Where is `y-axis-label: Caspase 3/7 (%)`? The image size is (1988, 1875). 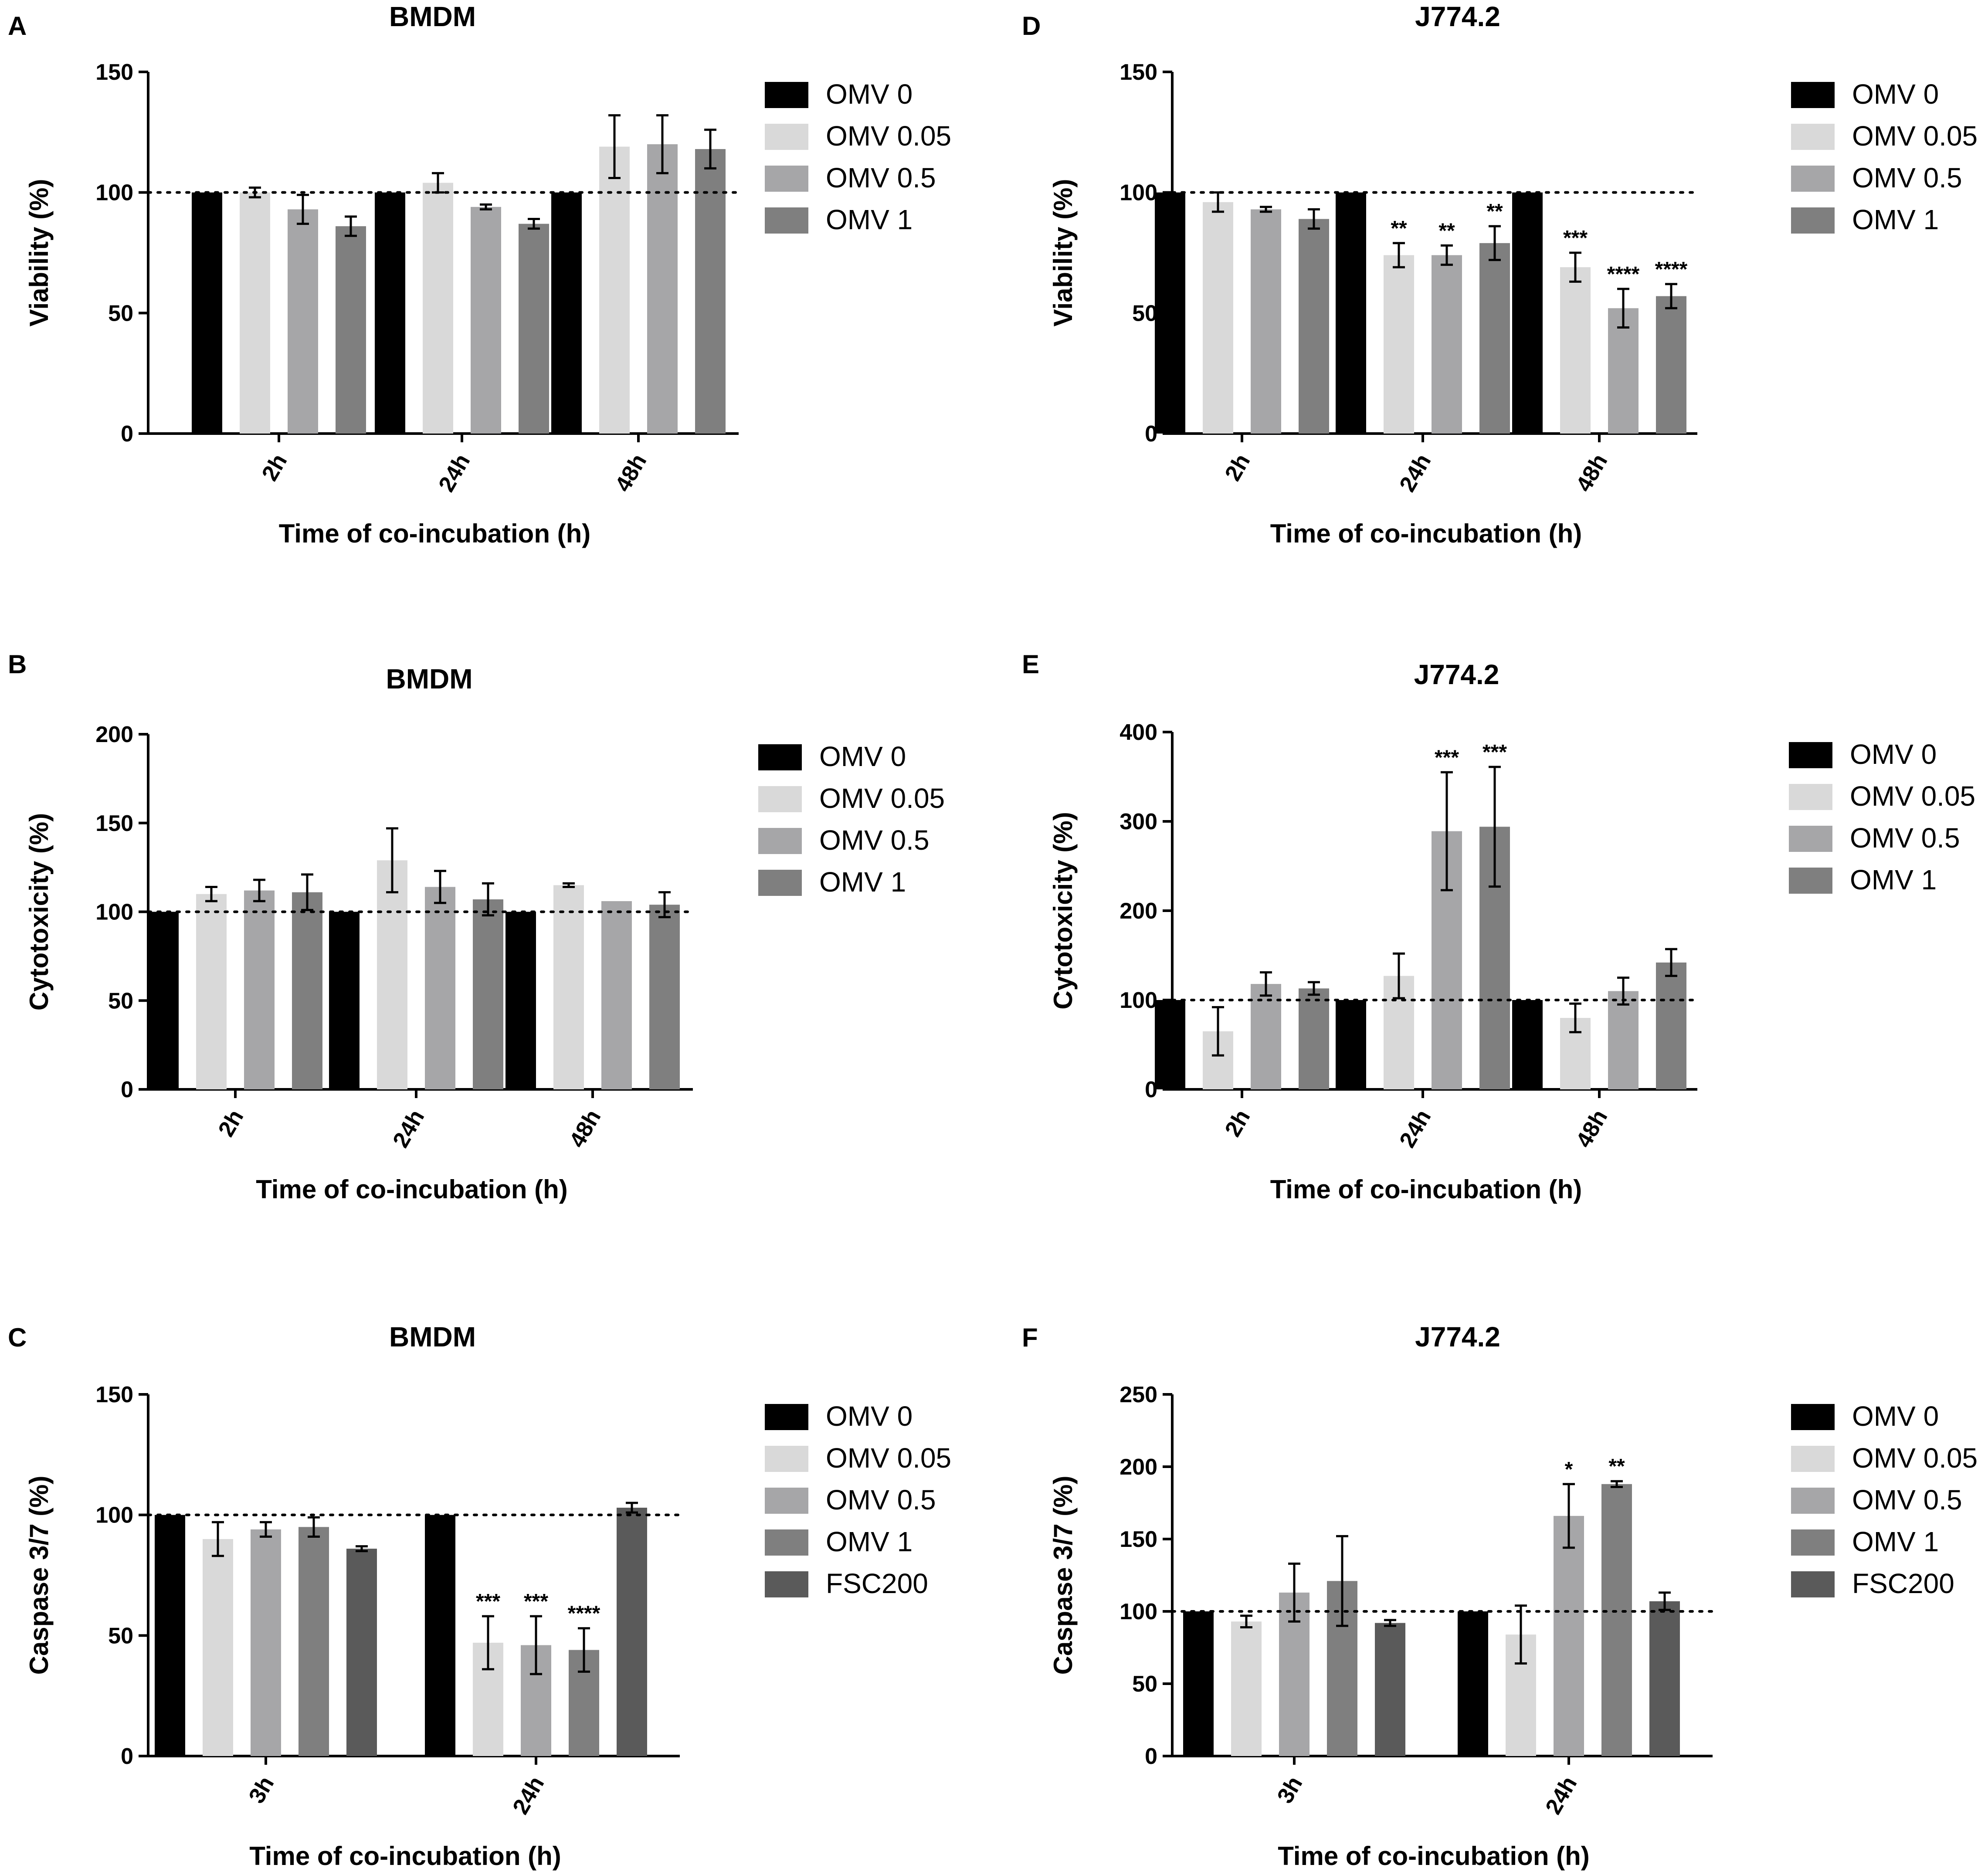 y-axis-label: Caspase 3/7 (%) is located at coordinates (1063, 1575).